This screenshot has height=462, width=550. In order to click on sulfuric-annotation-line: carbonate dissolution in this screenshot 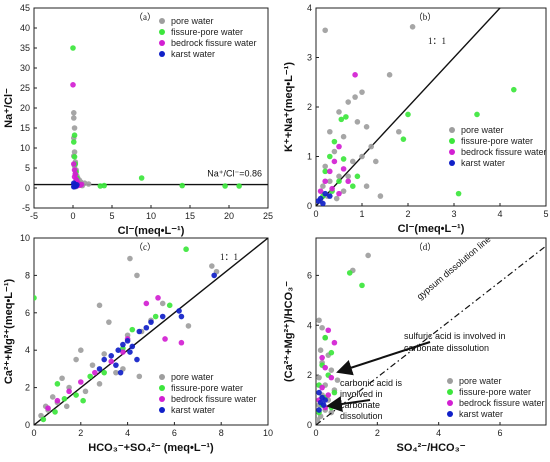, I will do `click(446, 348)`.